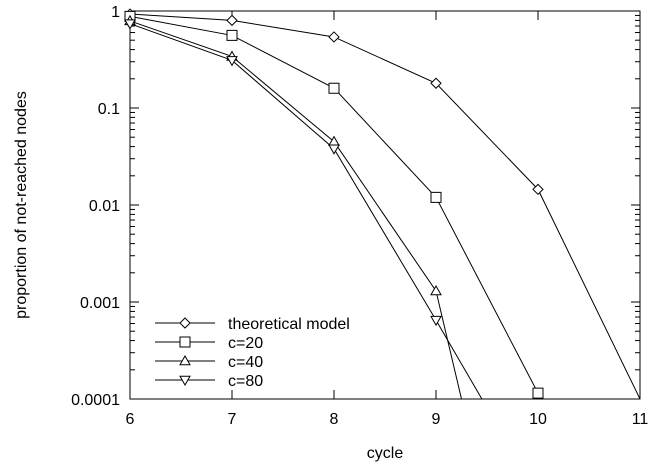  What do you see at coordinates (209, 362) in the screenshot?
I see `legend-entry: c=40` at bounding box center [209, 362].